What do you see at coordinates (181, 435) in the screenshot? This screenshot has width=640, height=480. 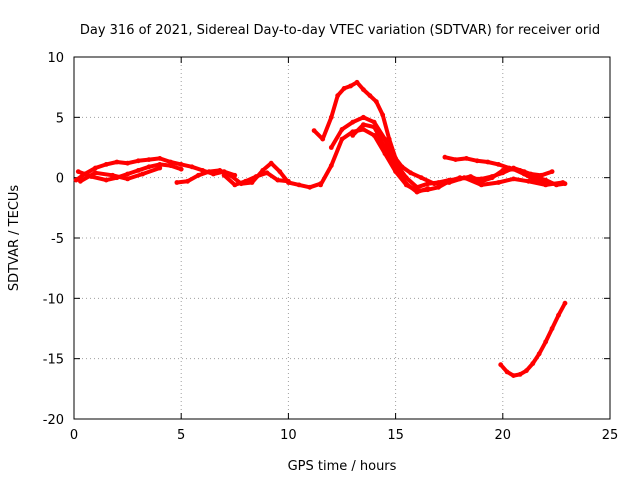 I see `x-tick-label: 5` at bounding box center [181, 435].